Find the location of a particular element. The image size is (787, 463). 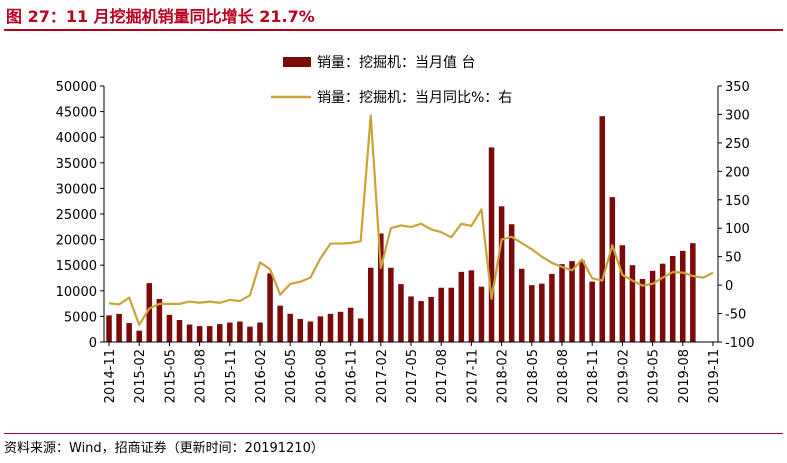

x-tick-label: 2018-05 is located at coordinates (533, 376).